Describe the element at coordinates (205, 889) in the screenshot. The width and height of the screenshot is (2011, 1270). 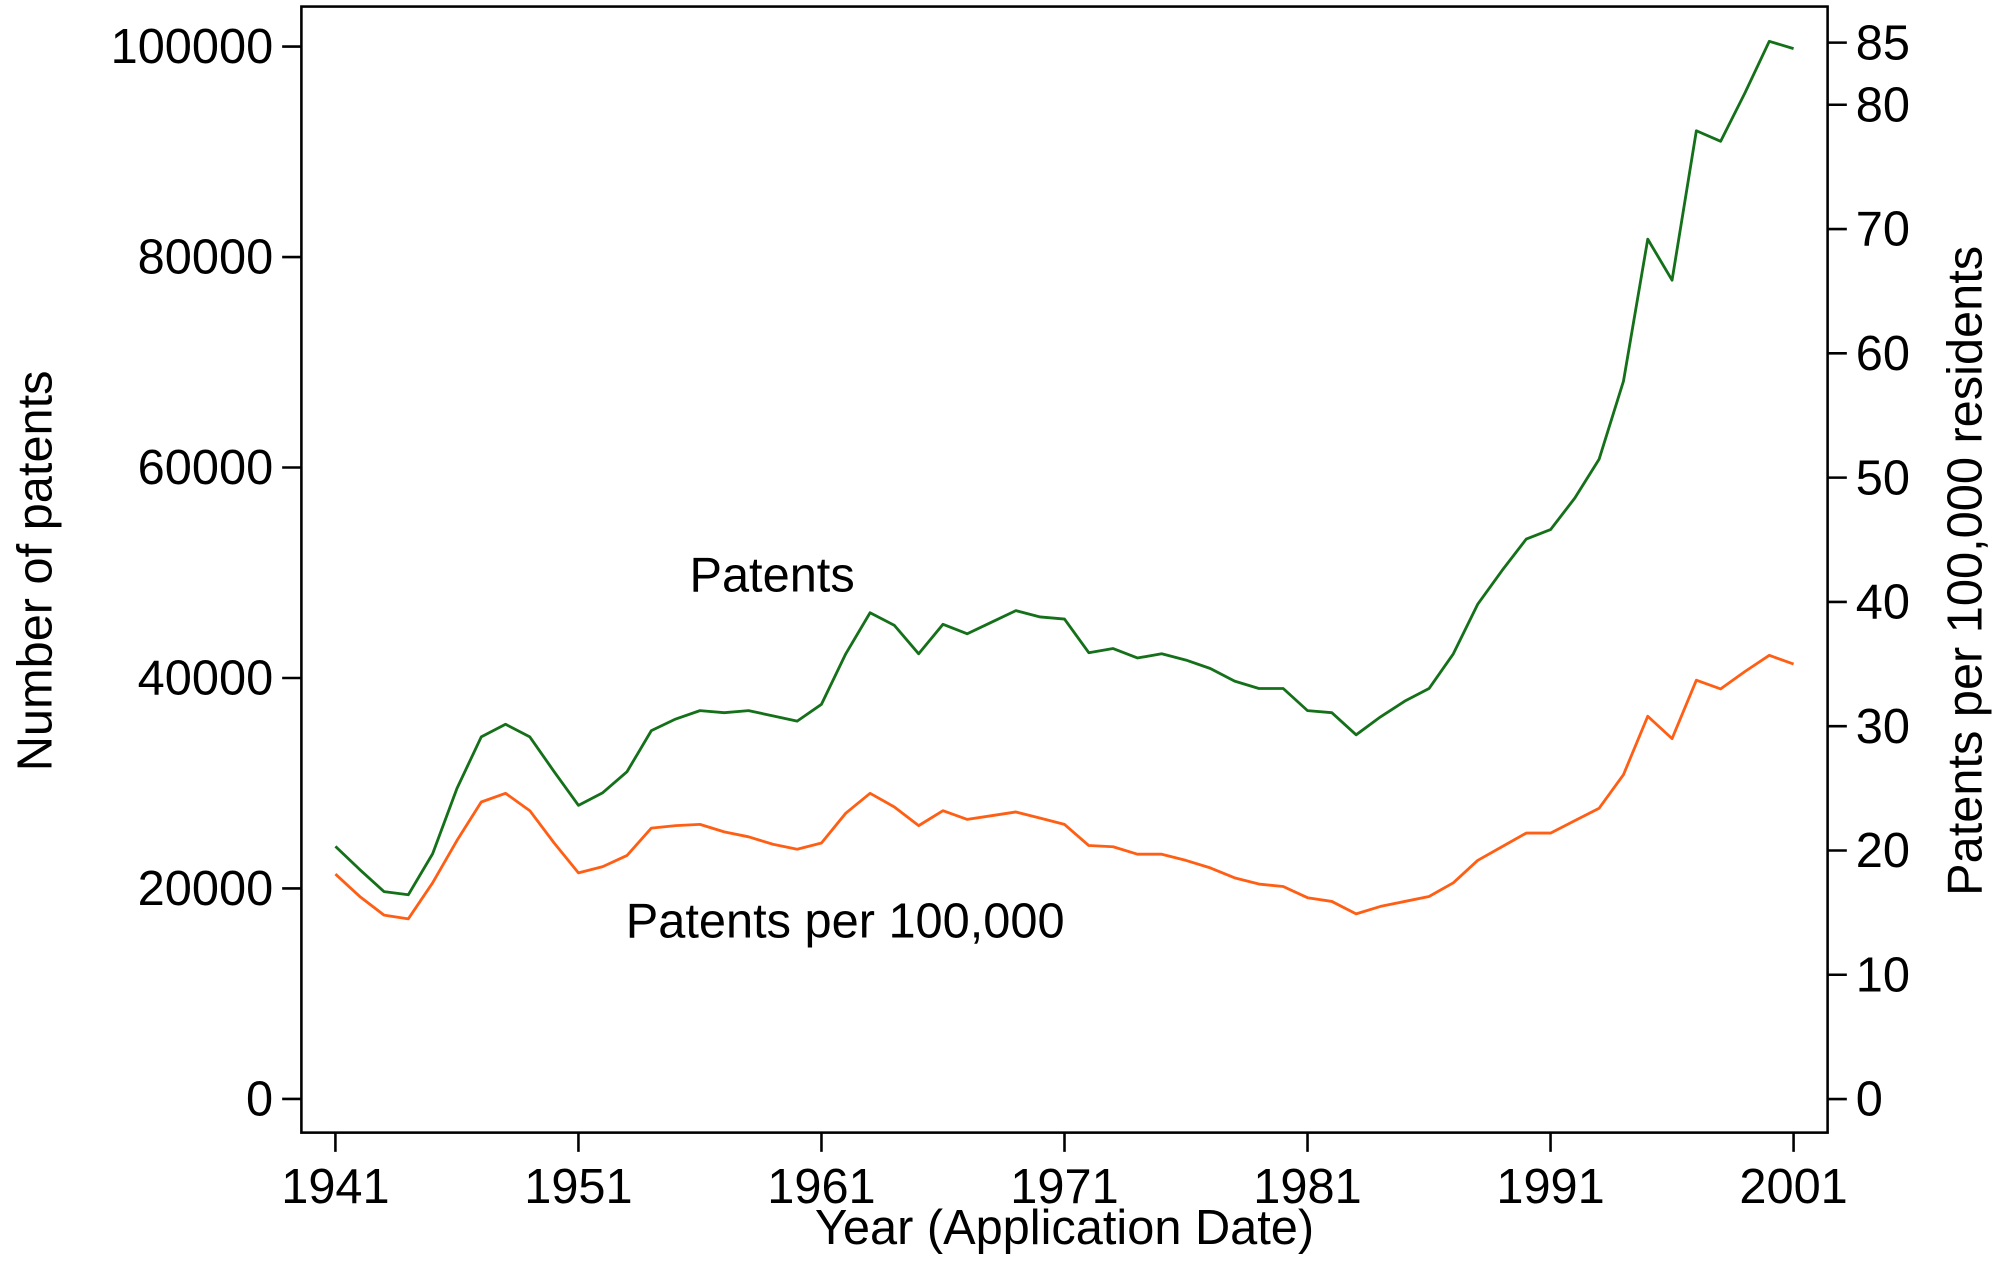
I see `y-tick-label: 20000` at that location.